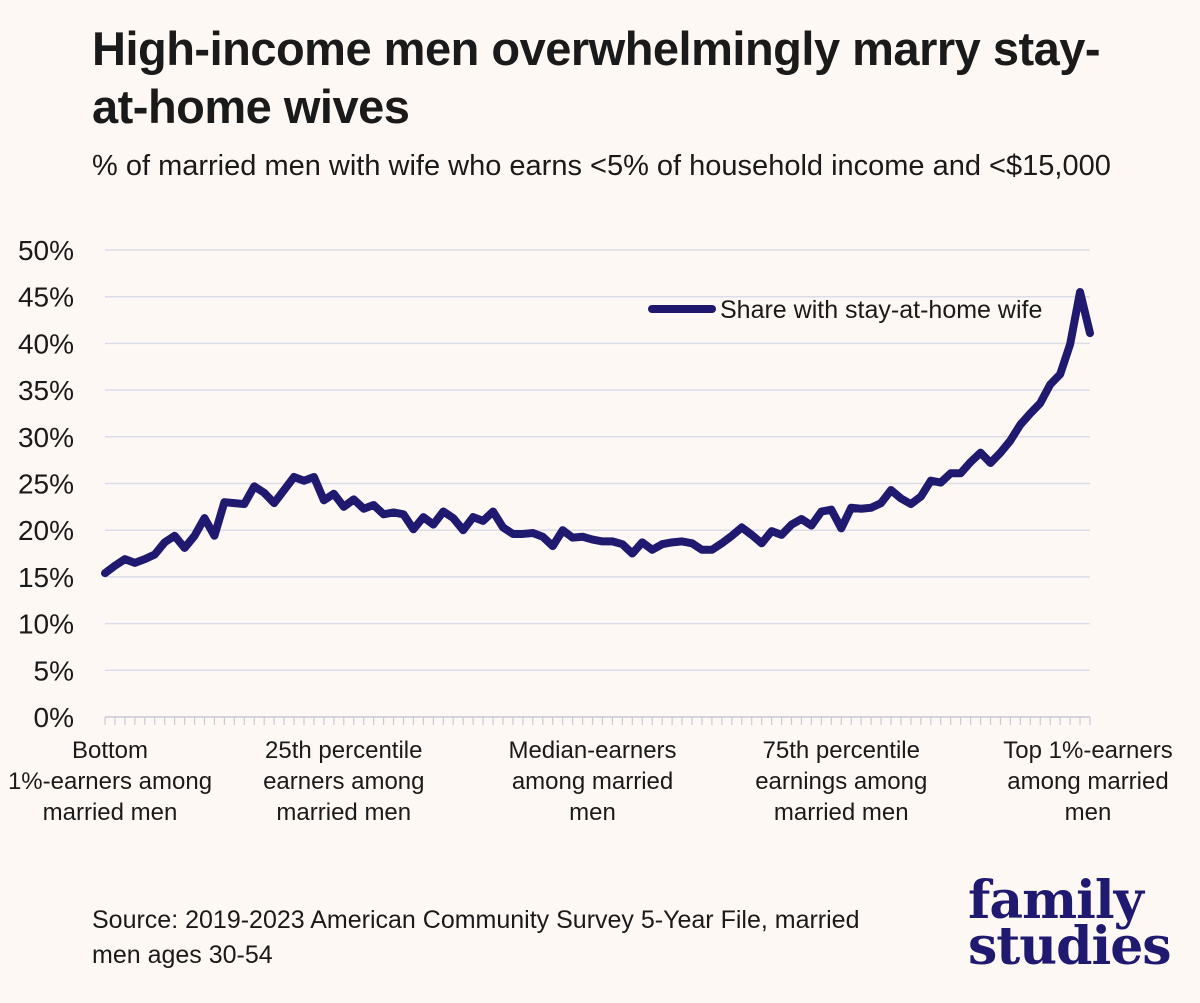 Image resolution: width=1200 pixels, height=1003 pixels. I want to click on family-studies-logo: family studies, so click(1073, 923).